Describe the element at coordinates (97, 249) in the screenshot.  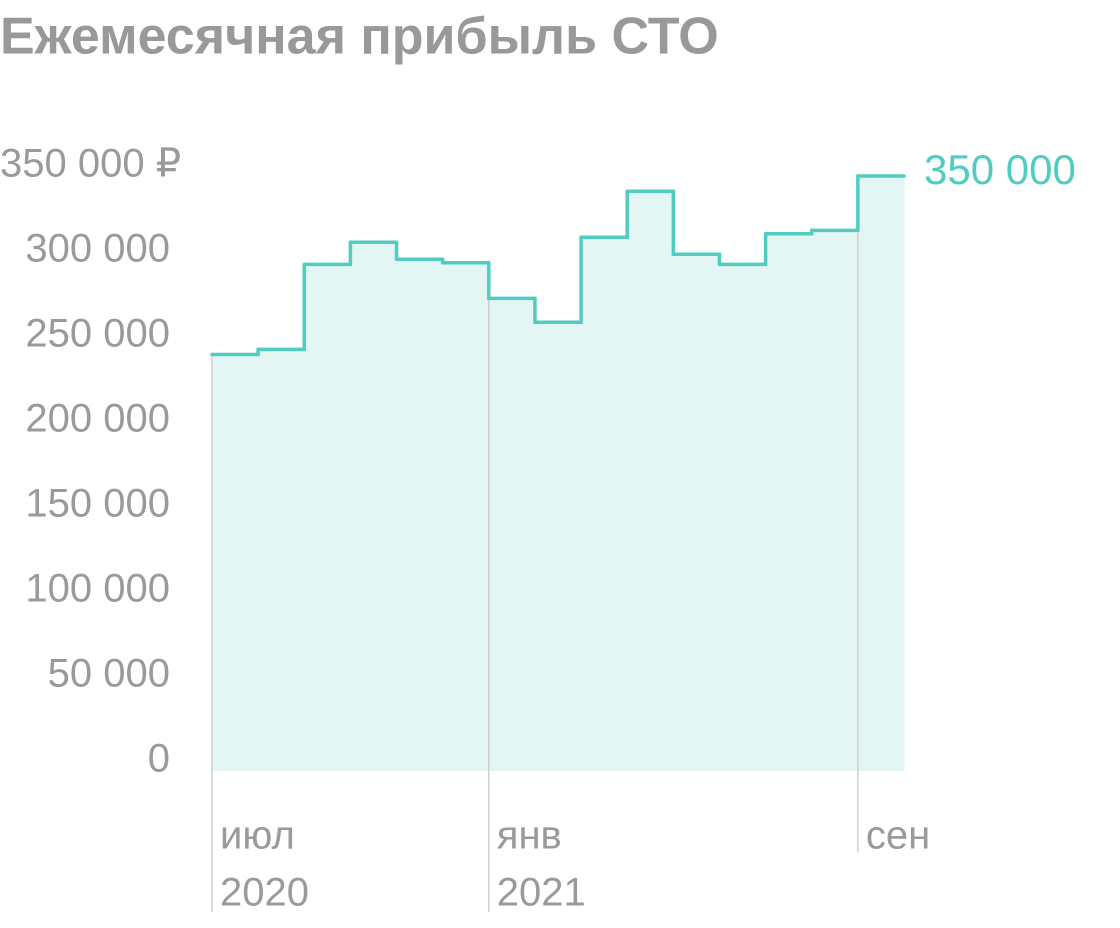
I see `y-tick-label: 300 000` at that location.